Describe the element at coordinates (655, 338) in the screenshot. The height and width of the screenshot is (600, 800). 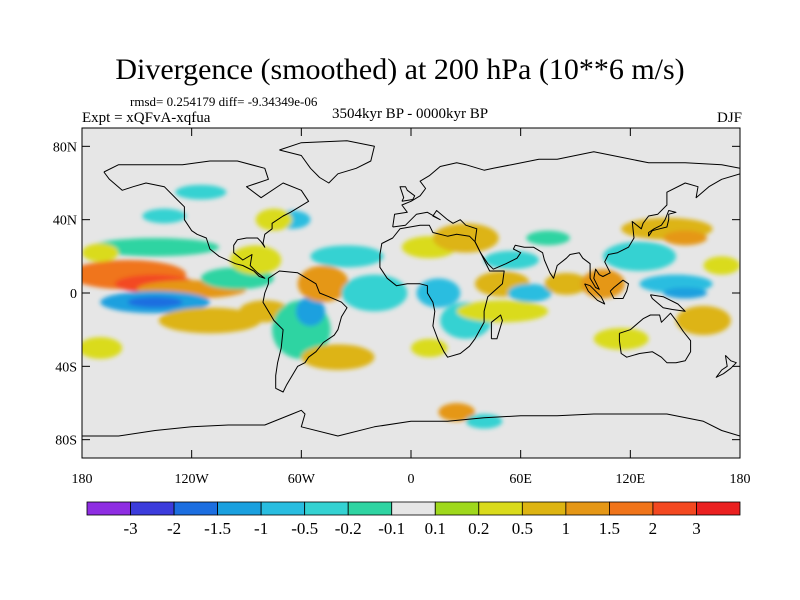
I see `coast-australia` at that location.